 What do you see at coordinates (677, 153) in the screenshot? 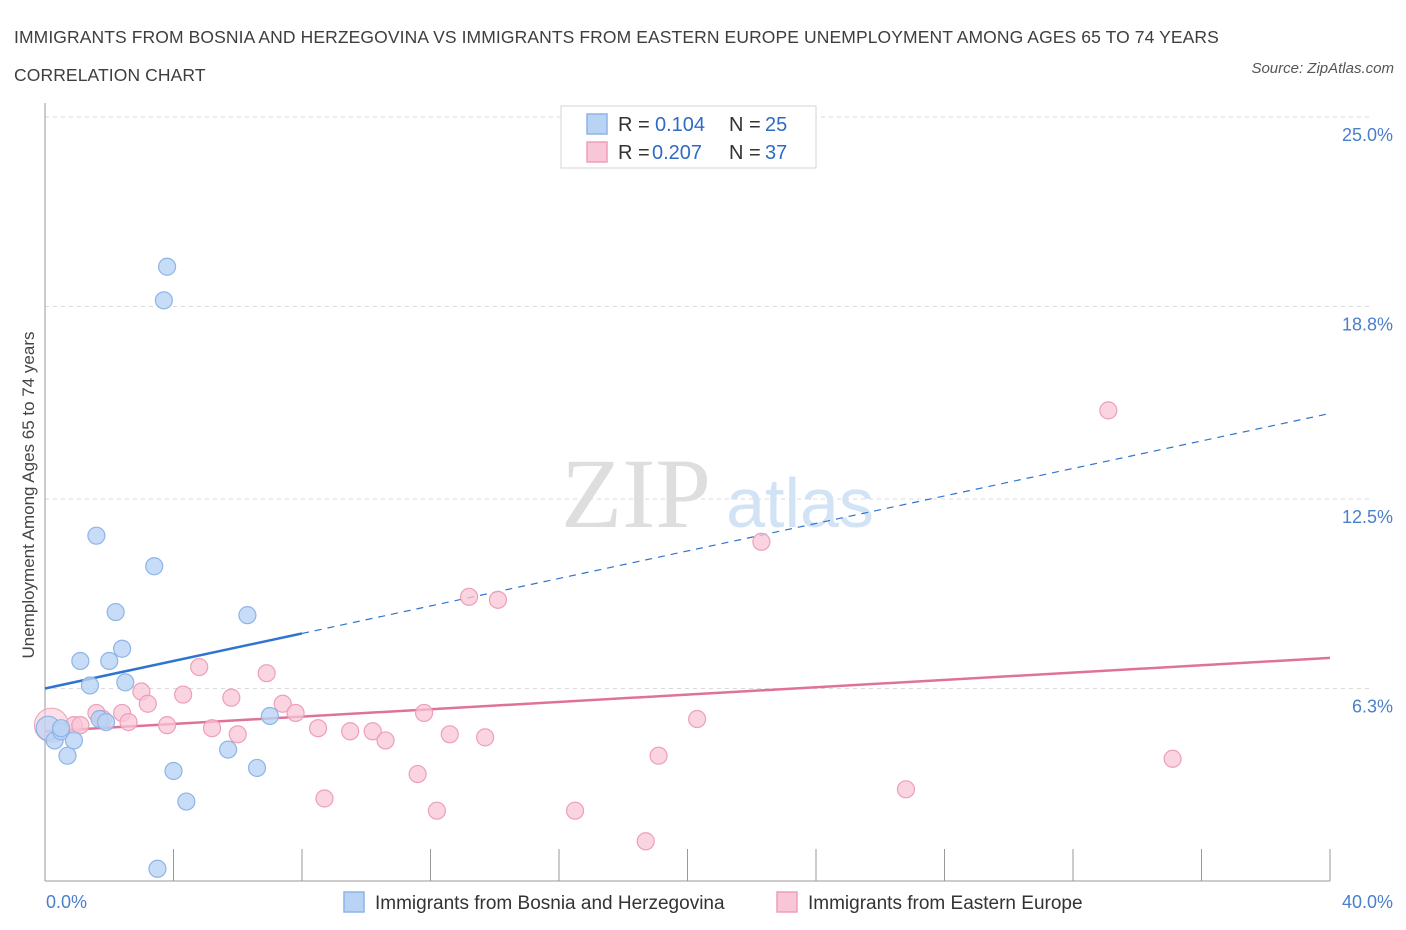
I see `legend-r-value-eastern-europe: 0.207` at bounding box center [677, 153].